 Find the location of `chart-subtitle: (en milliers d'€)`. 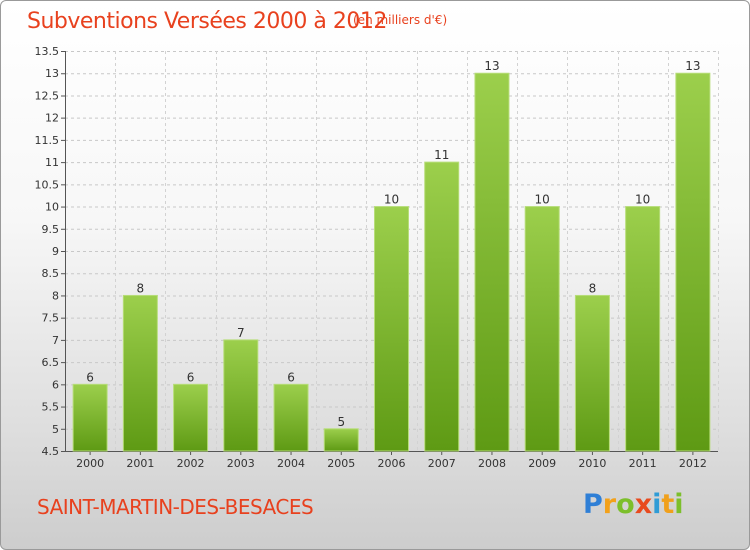

chart-subtitle: (en milliers d'€) is located at coordinates (400, 20).